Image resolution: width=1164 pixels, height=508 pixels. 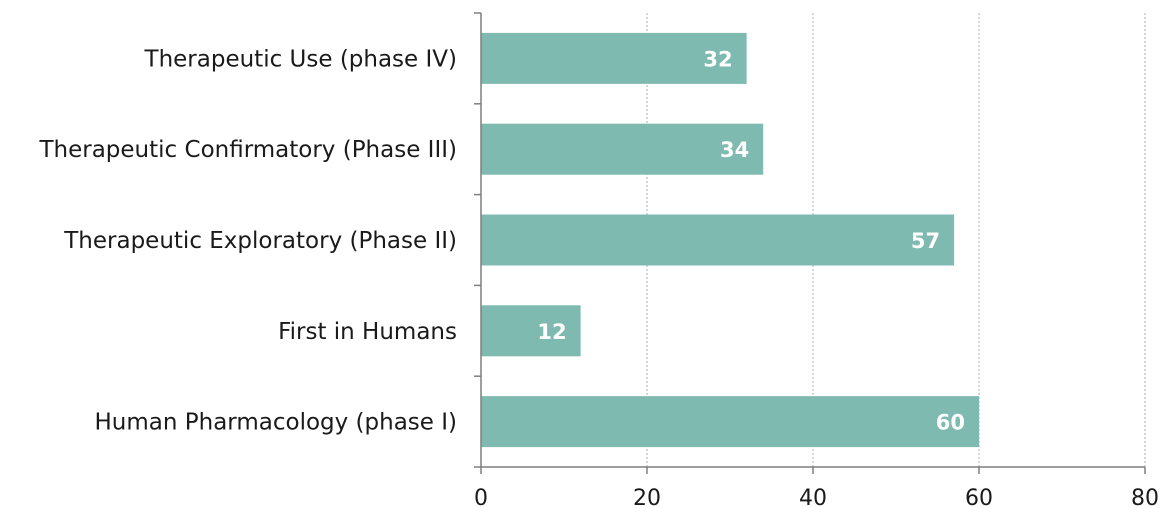 What do you see at coordinates (734, 150) in the screenshot?
I see `data-label-1: 34` at bounding box center [734, 150].